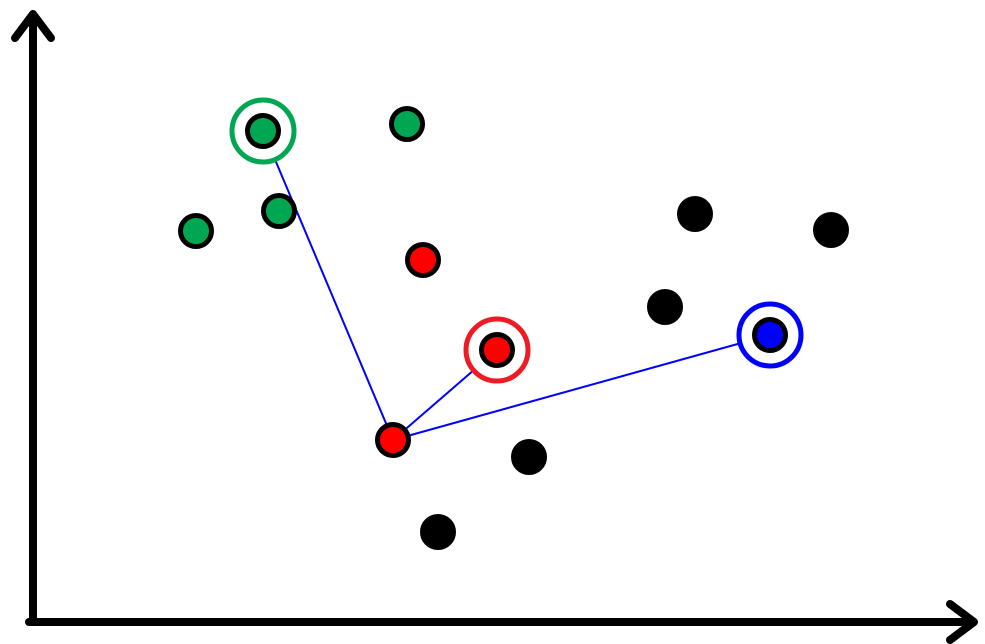  Describe the element at coordinates (393, 440) in the screenshot. I see `data-point-red-p7` at that location.